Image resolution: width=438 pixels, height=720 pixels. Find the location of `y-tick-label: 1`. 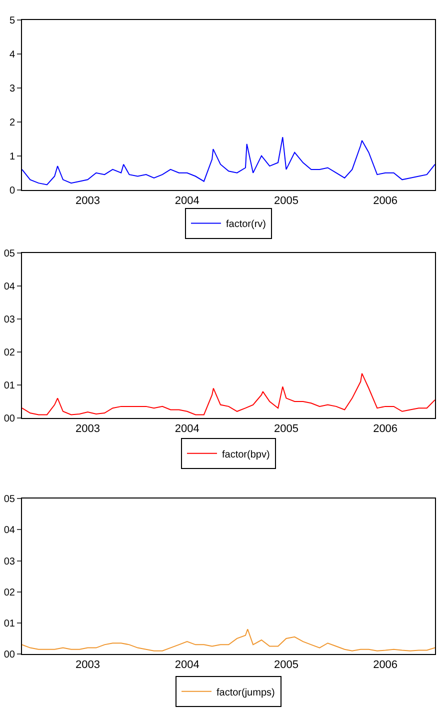

y-tick-label: 1 is located at coordinates (12, 156).